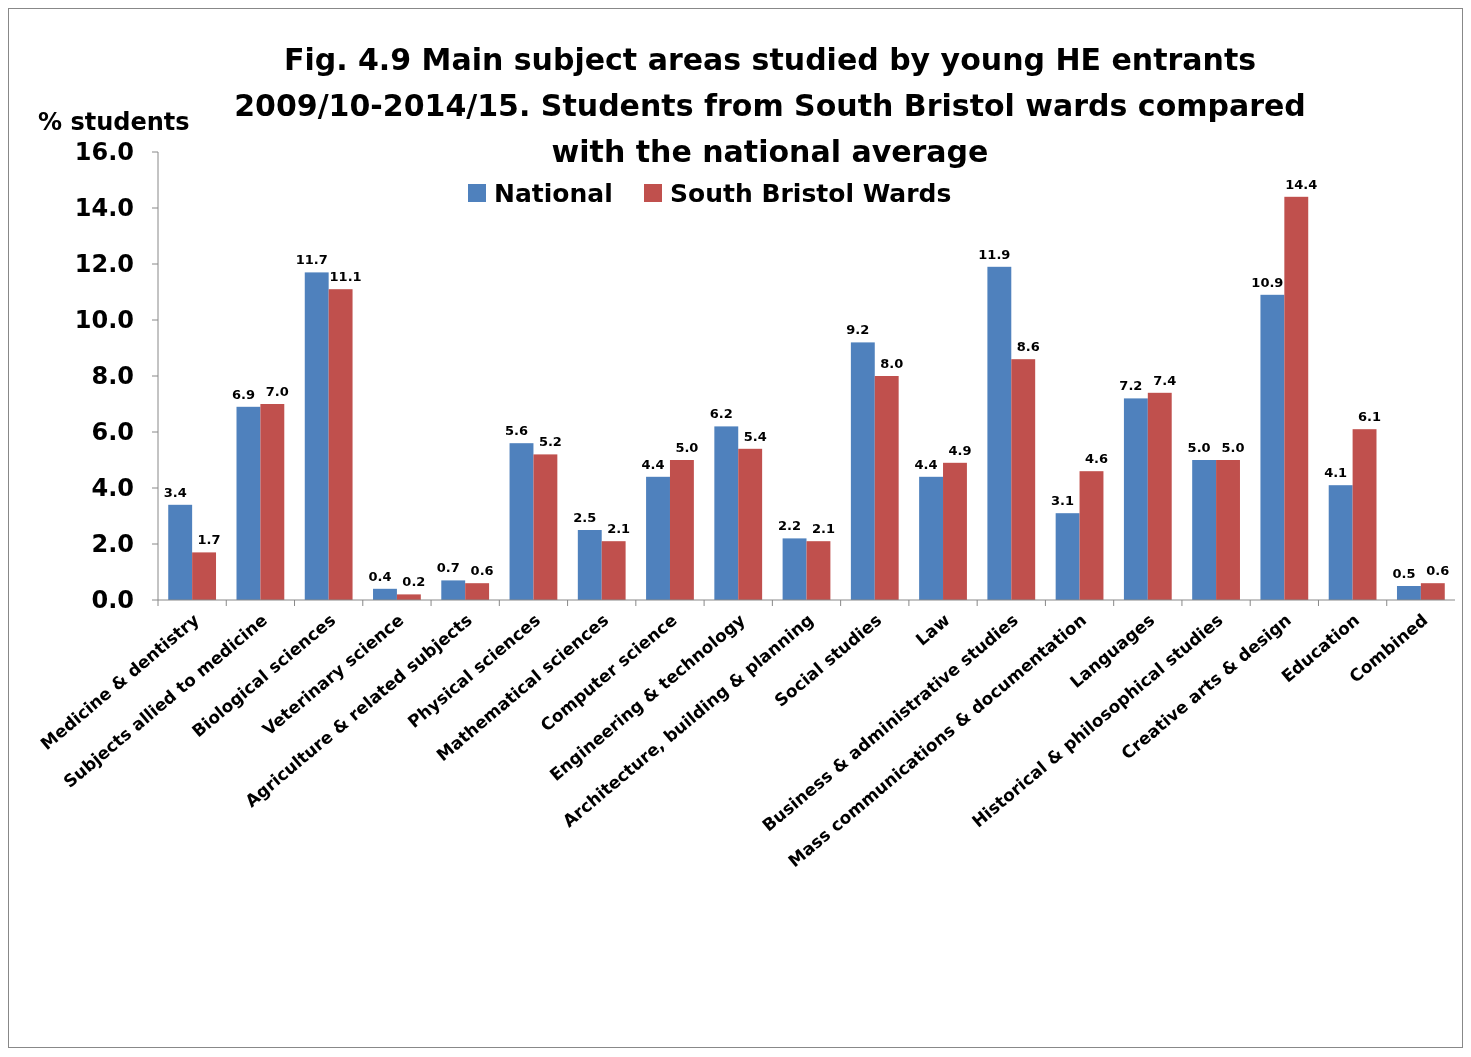 The image size is (1471, 1057). I want to click on data-label: 14.4, so click(1301, 184).